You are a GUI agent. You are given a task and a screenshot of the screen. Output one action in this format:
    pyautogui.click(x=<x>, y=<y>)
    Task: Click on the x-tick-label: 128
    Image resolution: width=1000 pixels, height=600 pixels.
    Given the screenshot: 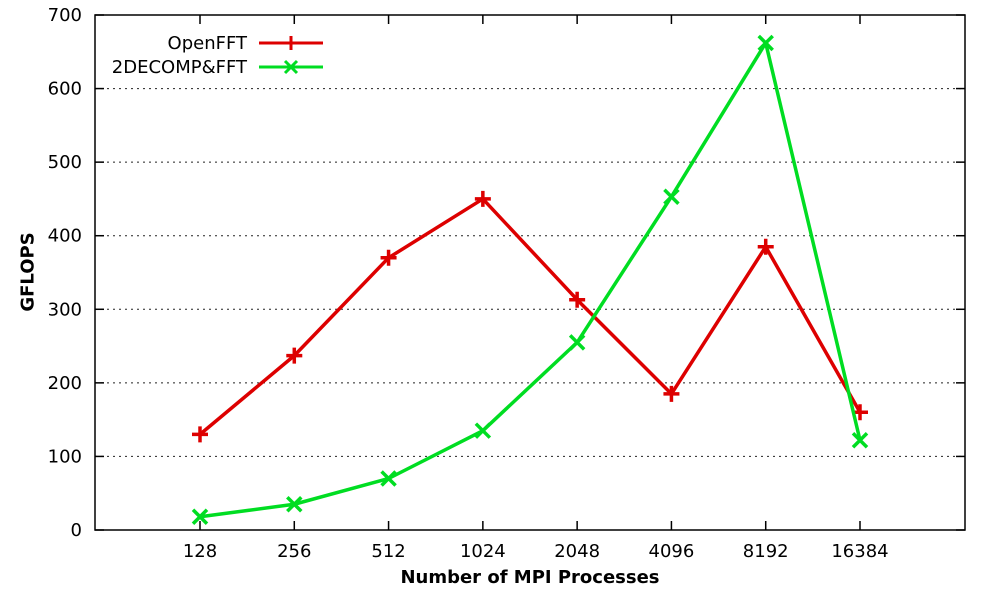 What is the action you would take?
    pyautogui.click(x=200, y=551)
    